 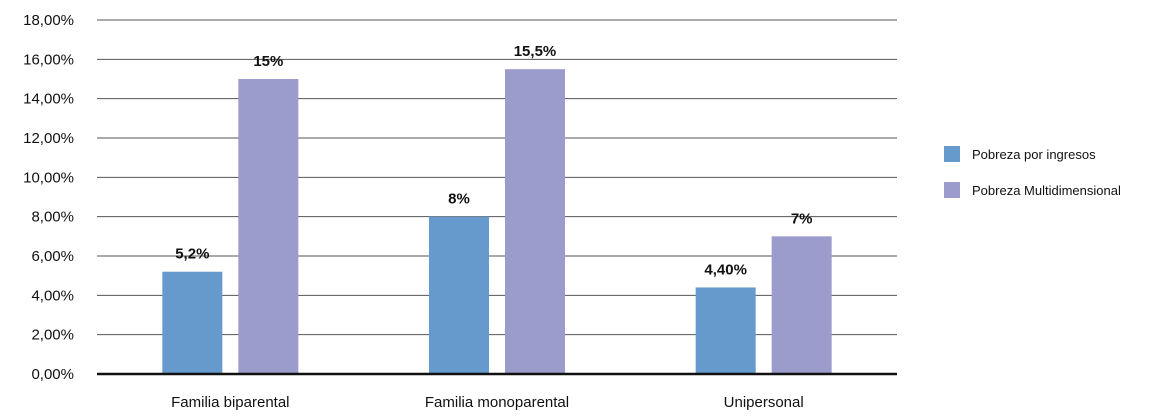 What do you see at coordinates (48, 99) in the screenshot?
I see `y-tick-label: 14,00%` at bounding box center [48, 99].